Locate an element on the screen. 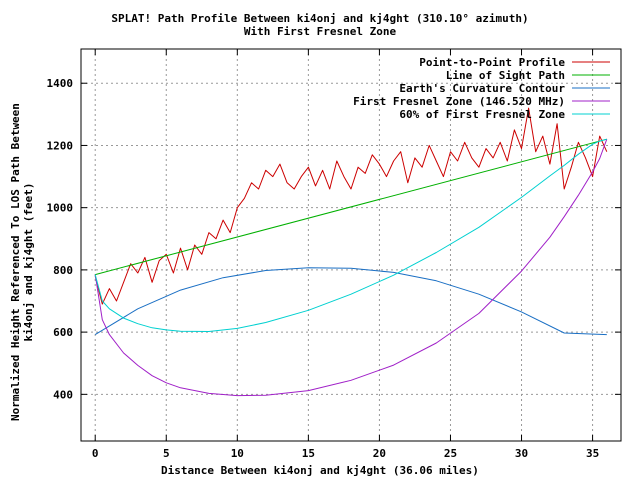  legend-label: 60% of First Fresnel Zone is located at coordinates (482, 114).